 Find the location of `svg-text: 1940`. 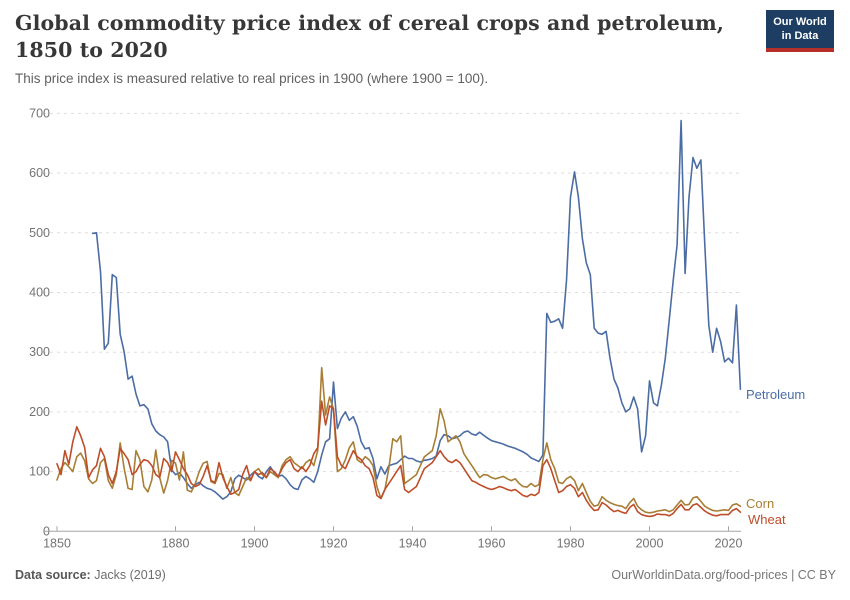

svg-text: 1940 is located at coordinates (413, 543).